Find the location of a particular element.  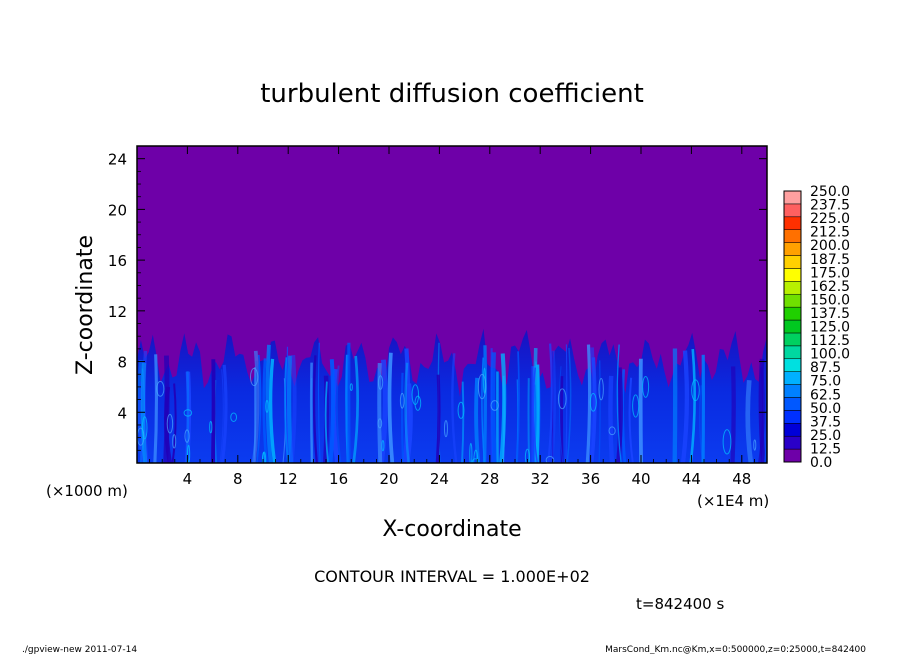

y-tick-label-2: 12 is located at coordinates (117, 312).